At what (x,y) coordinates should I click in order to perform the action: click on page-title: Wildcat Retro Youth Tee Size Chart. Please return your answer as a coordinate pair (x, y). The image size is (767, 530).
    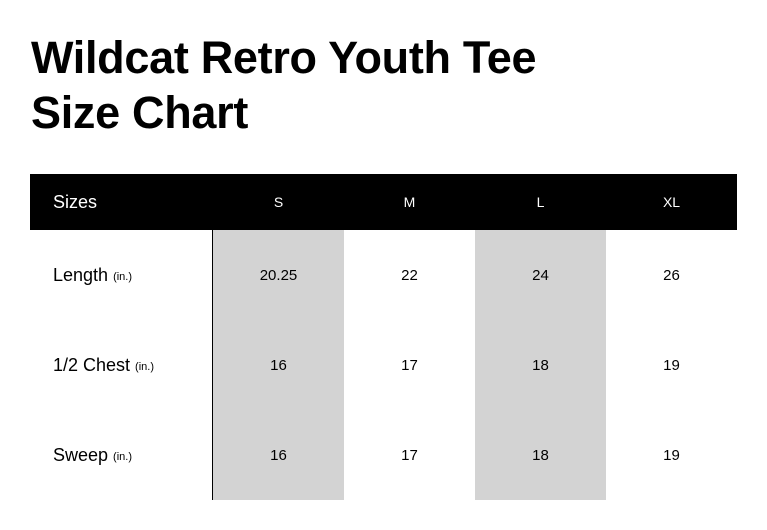
    Looking at the image, I should click on (284, 85).